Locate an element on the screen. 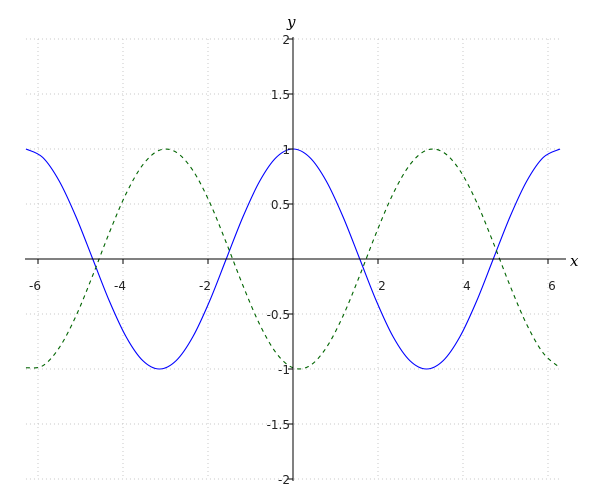 This screenshot has height=500, width=600. x-tick-label: -2 is located at coordinates (205, 286).